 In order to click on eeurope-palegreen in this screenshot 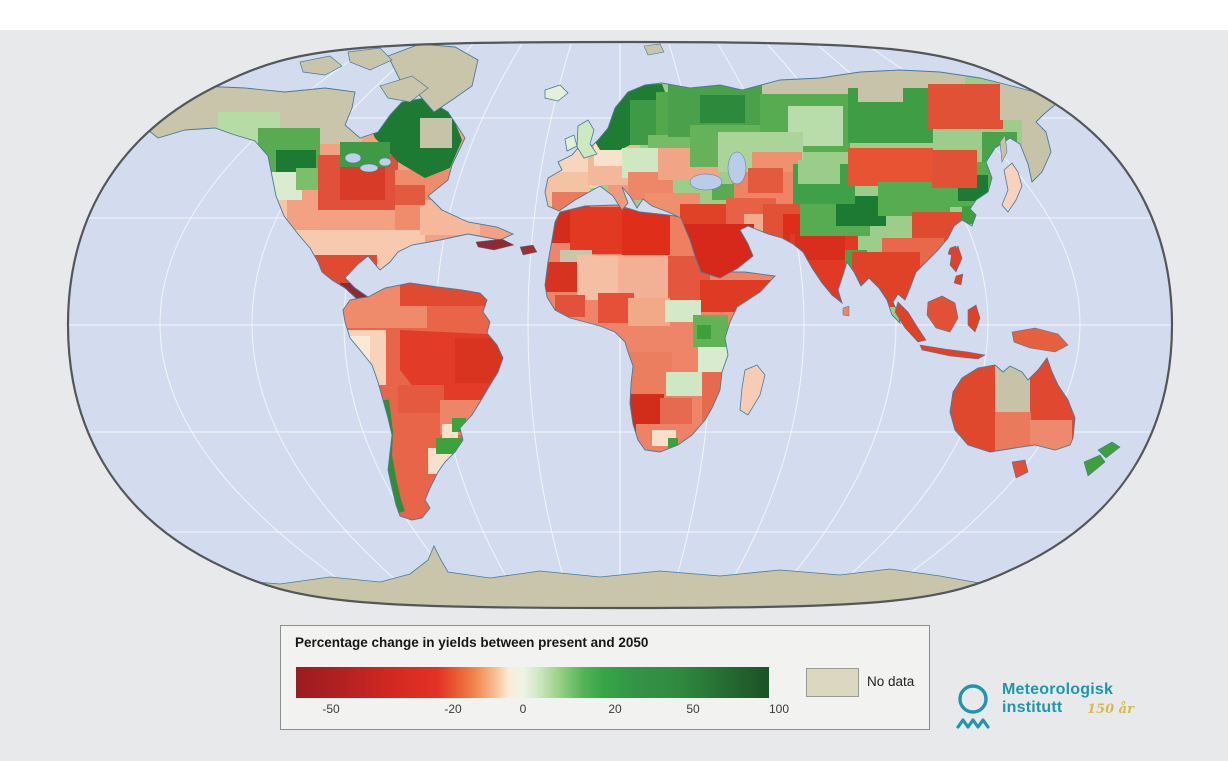, I will do `click(644, 163)`.